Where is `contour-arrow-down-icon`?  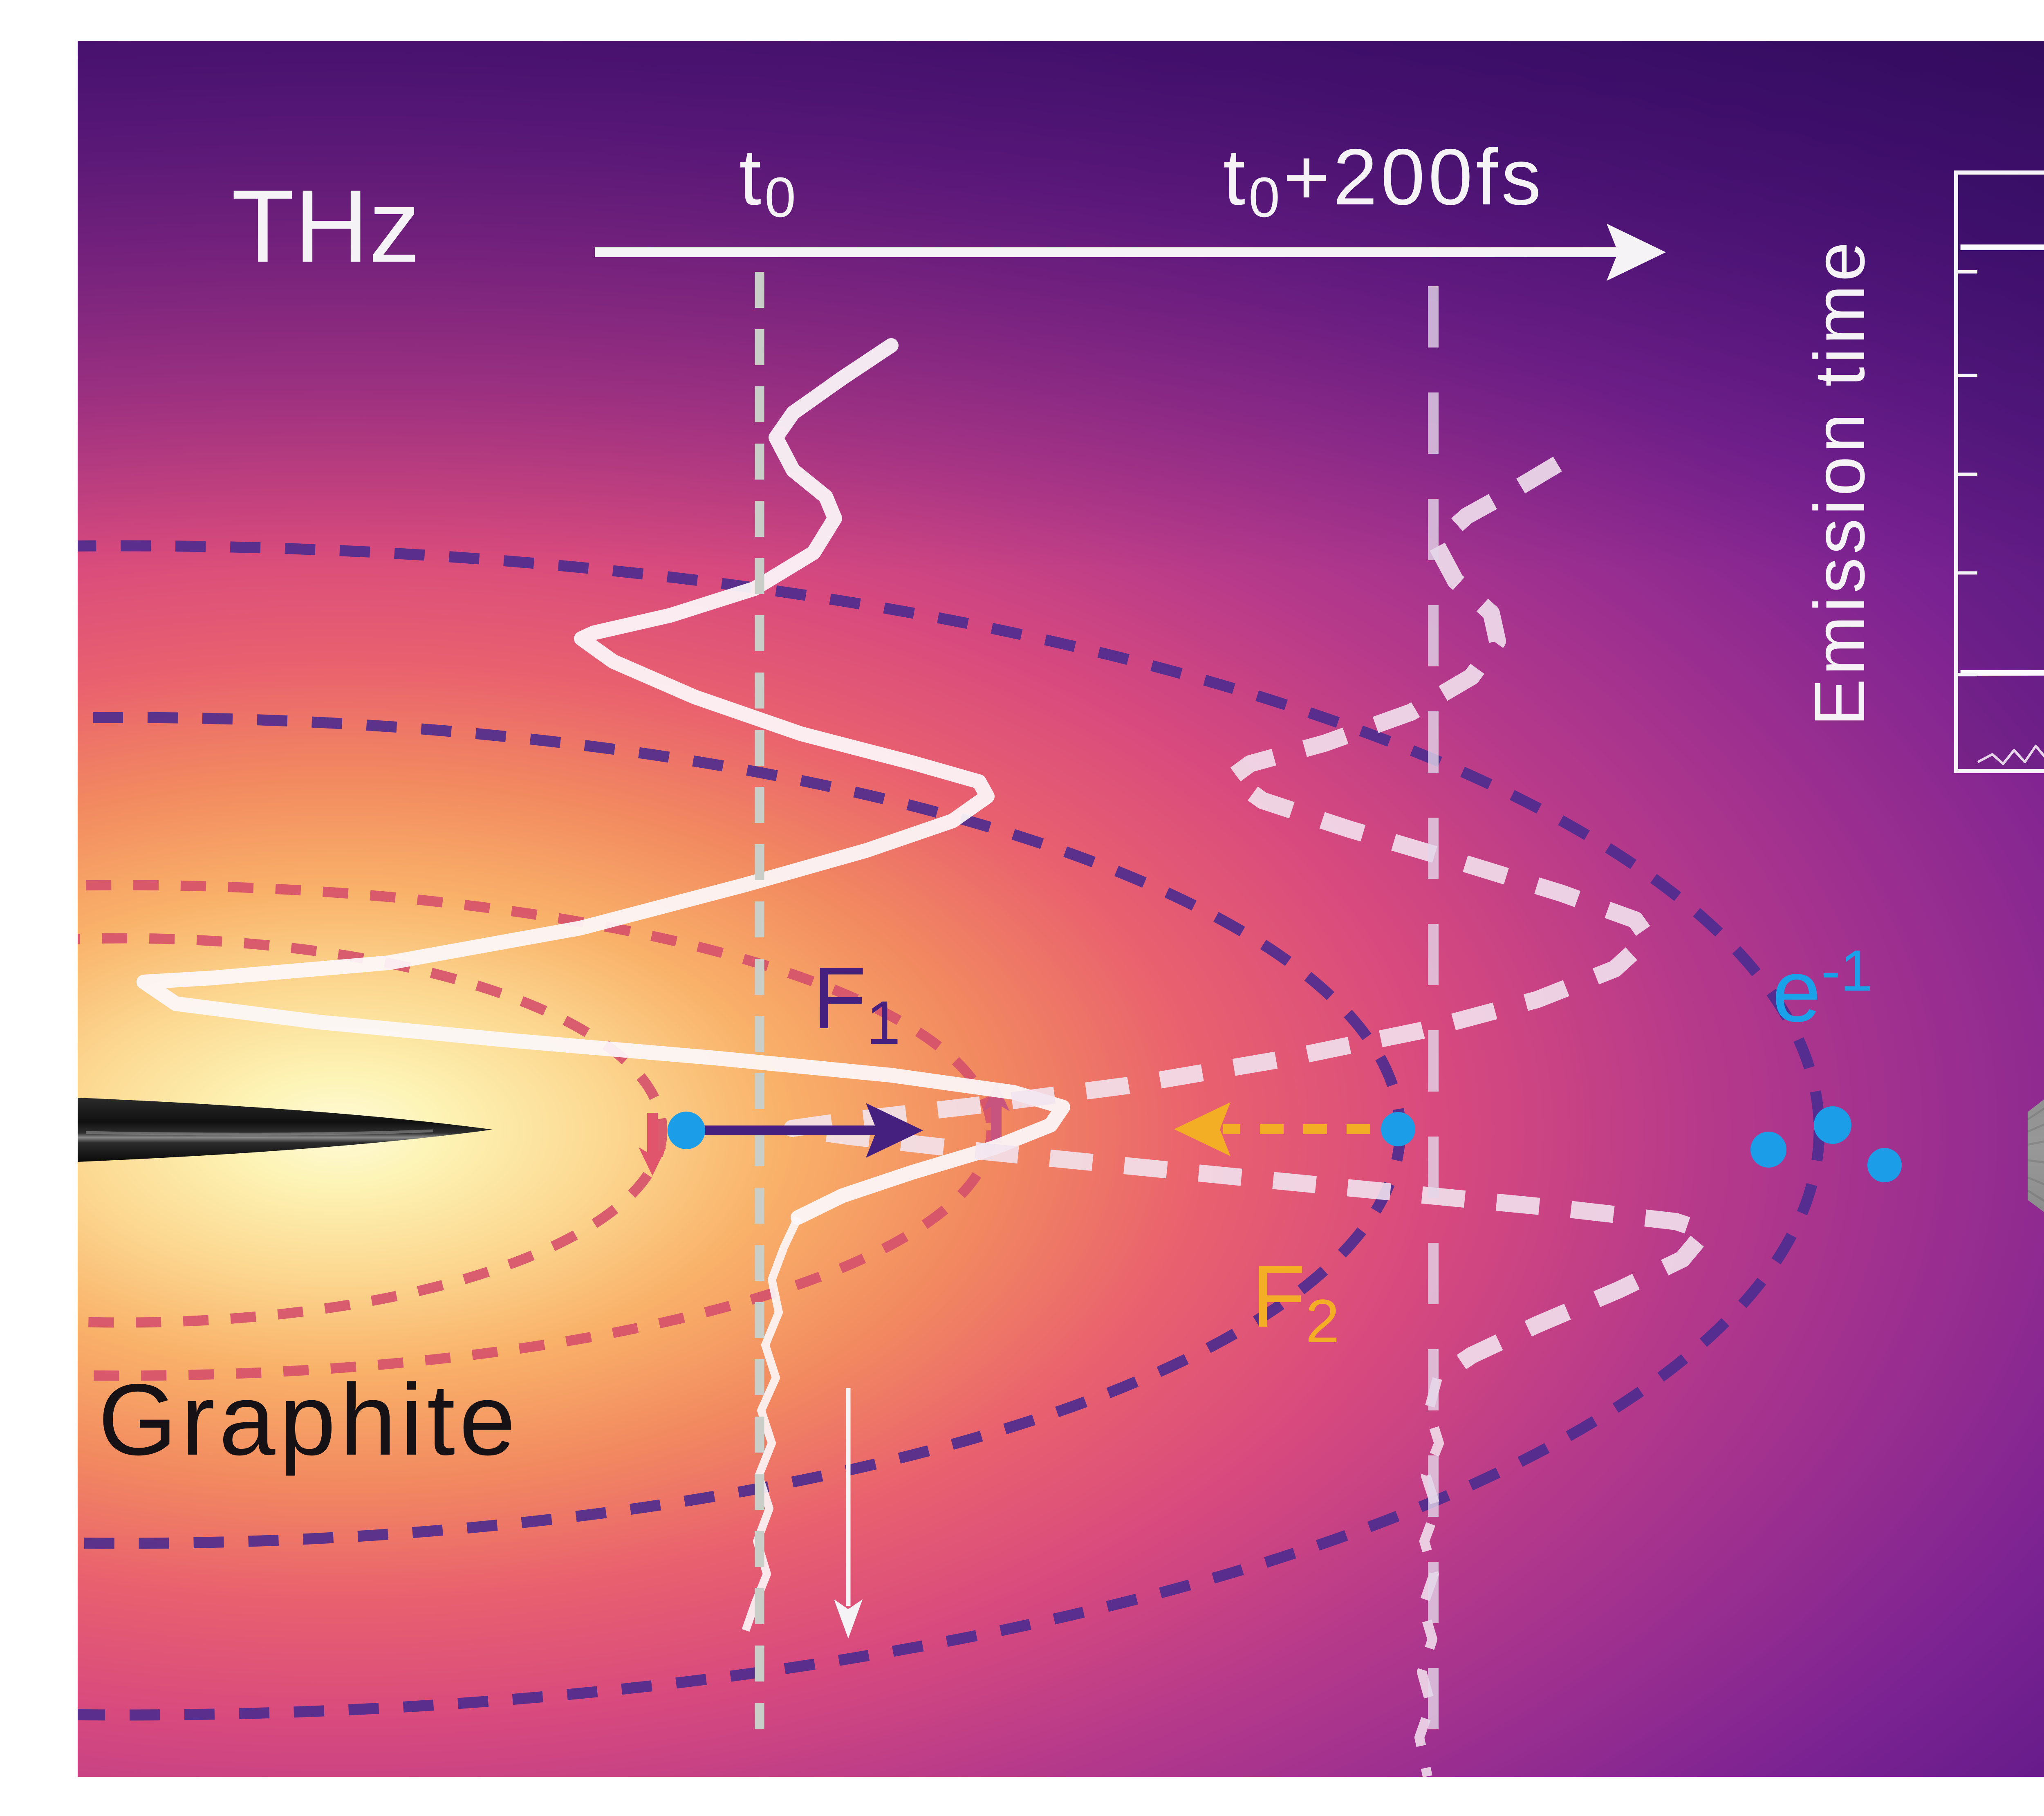 contour-arrow-down-icon is located at coordinates (652, 1145).